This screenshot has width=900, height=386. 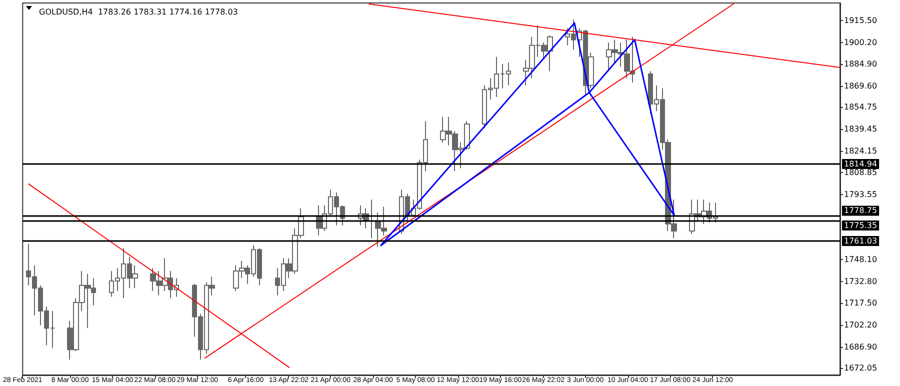 What do you see at coordinates (861, 368) in the screenshot?
I see `y-tick-label: 1672.05` at bounding box center [861, 368].